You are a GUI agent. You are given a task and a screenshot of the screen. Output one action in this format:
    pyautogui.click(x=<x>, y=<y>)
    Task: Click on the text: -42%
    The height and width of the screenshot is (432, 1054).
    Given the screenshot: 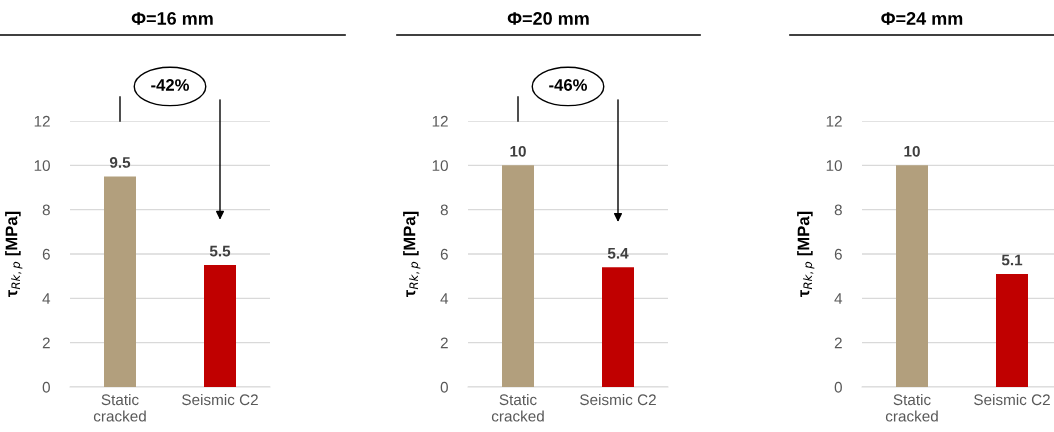 What is the action you would take?
    pyautogui.click(x=170, y=85)
    